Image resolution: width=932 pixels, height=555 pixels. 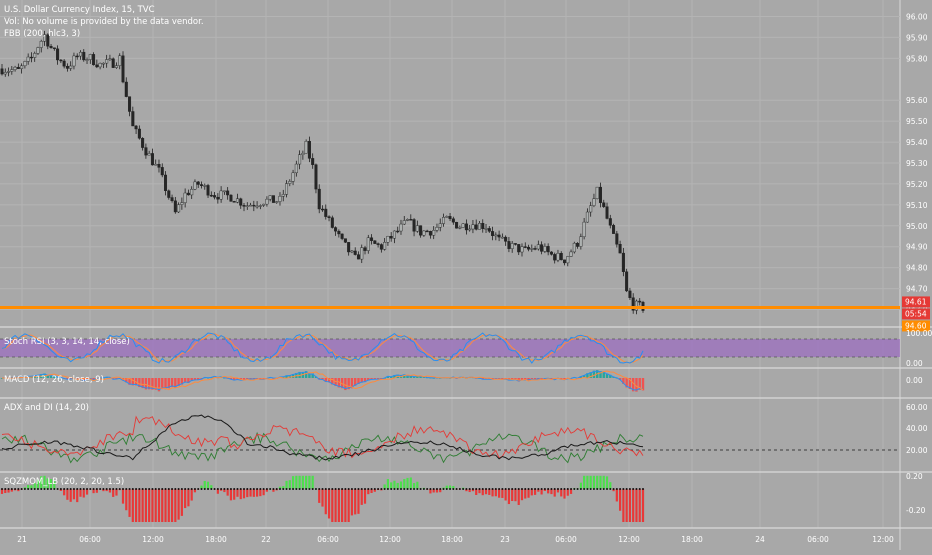 I want to click on adx-pane, so click(x=450, y=439).